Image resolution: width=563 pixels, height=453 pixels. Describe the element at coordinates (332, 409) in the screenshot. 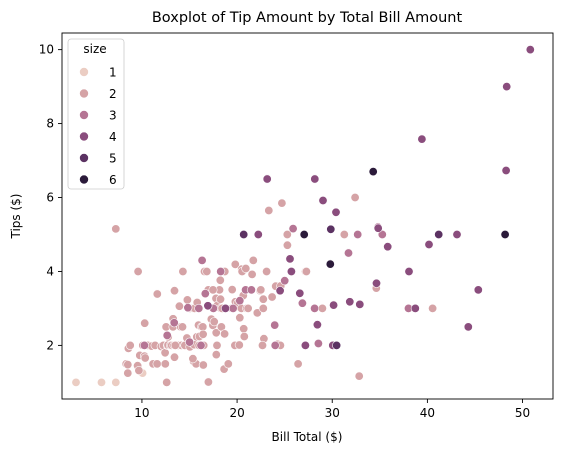

I see `x-axis-ticks: 10 20 30 40 50` at that location.